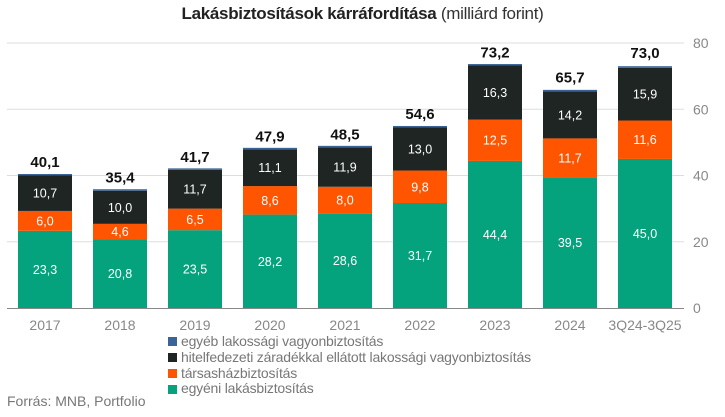  What do you see at coordinates (247, 388) in the screenshot?
I see `legend-label-egyeni: egyéni lakásbiztosítás` at bounding box center [247, 388].